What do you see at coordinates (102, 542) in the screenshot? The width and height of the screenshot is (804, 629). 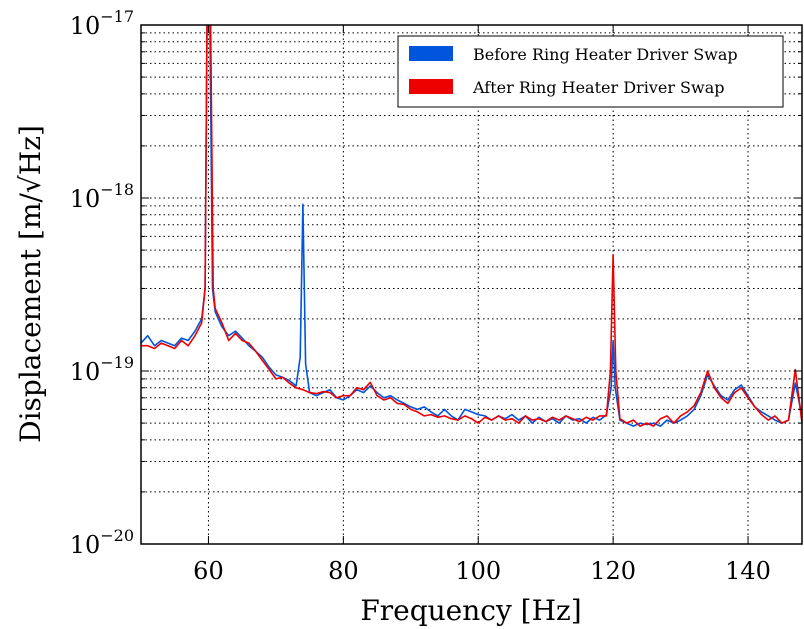 I see `y-tick-label: 10−20` at bounding box center [102, 542].